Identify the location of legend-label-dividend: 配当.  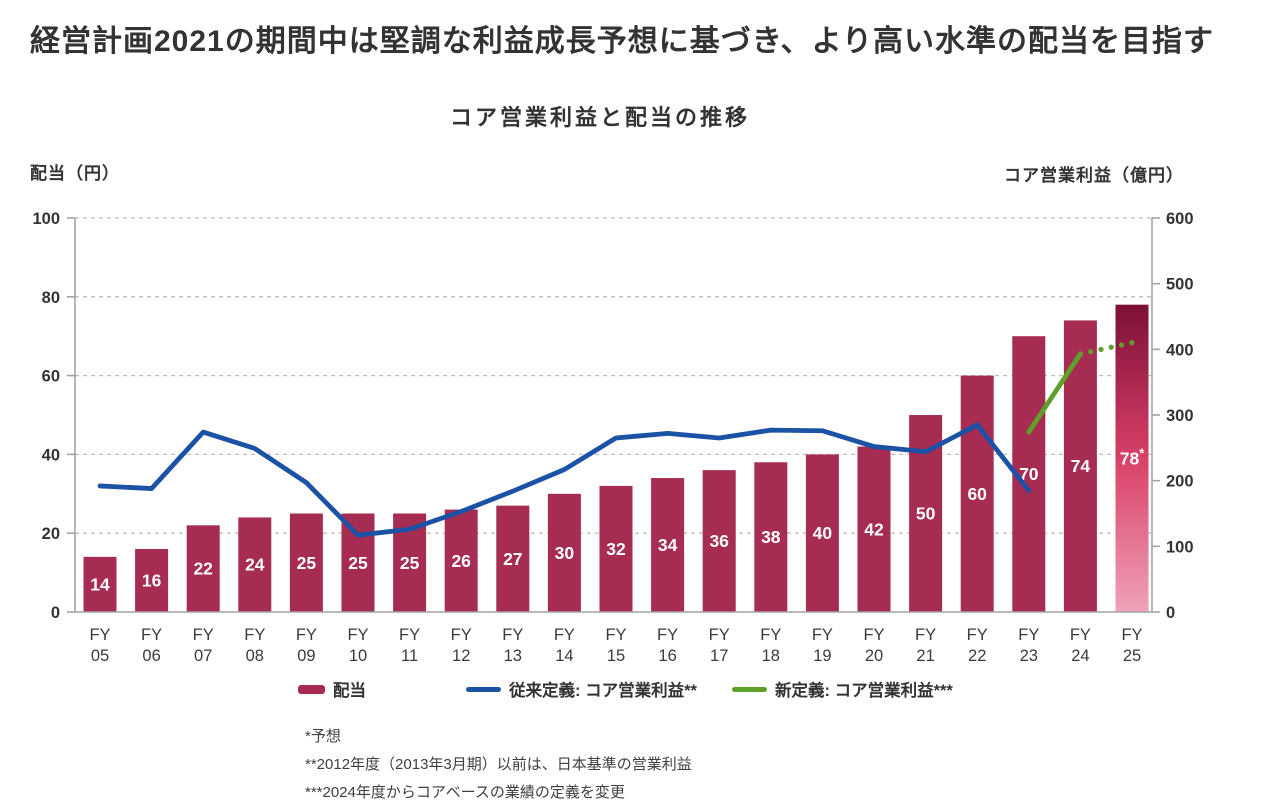
(349, 691).